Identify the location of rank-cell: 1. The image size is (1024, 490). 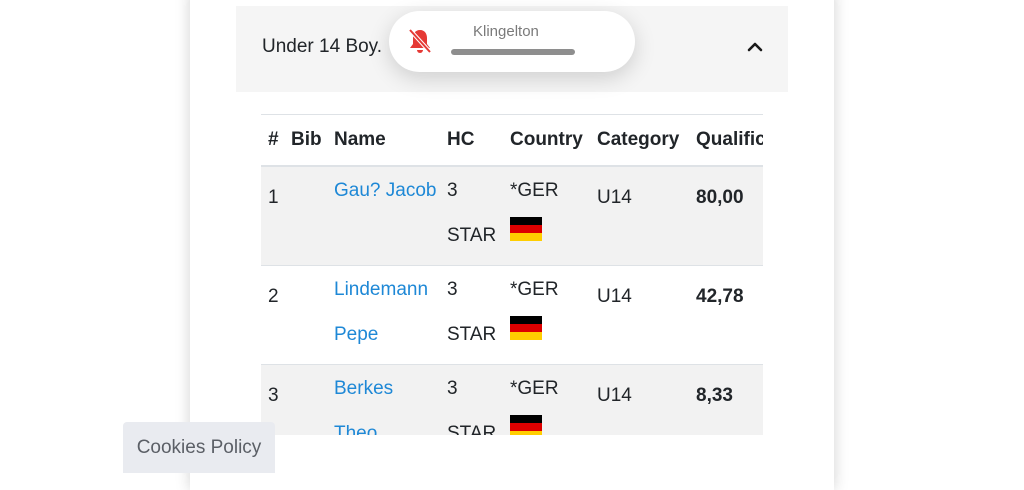
(272, 216).